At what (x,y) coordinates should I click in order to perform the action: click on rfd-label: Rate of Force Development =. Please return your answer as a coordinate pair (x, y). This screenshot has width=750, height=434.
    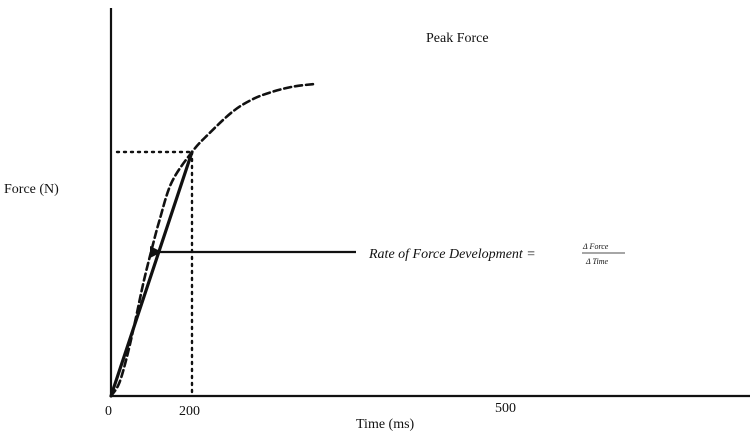
    Looking at the image, I should click on (452, 254).